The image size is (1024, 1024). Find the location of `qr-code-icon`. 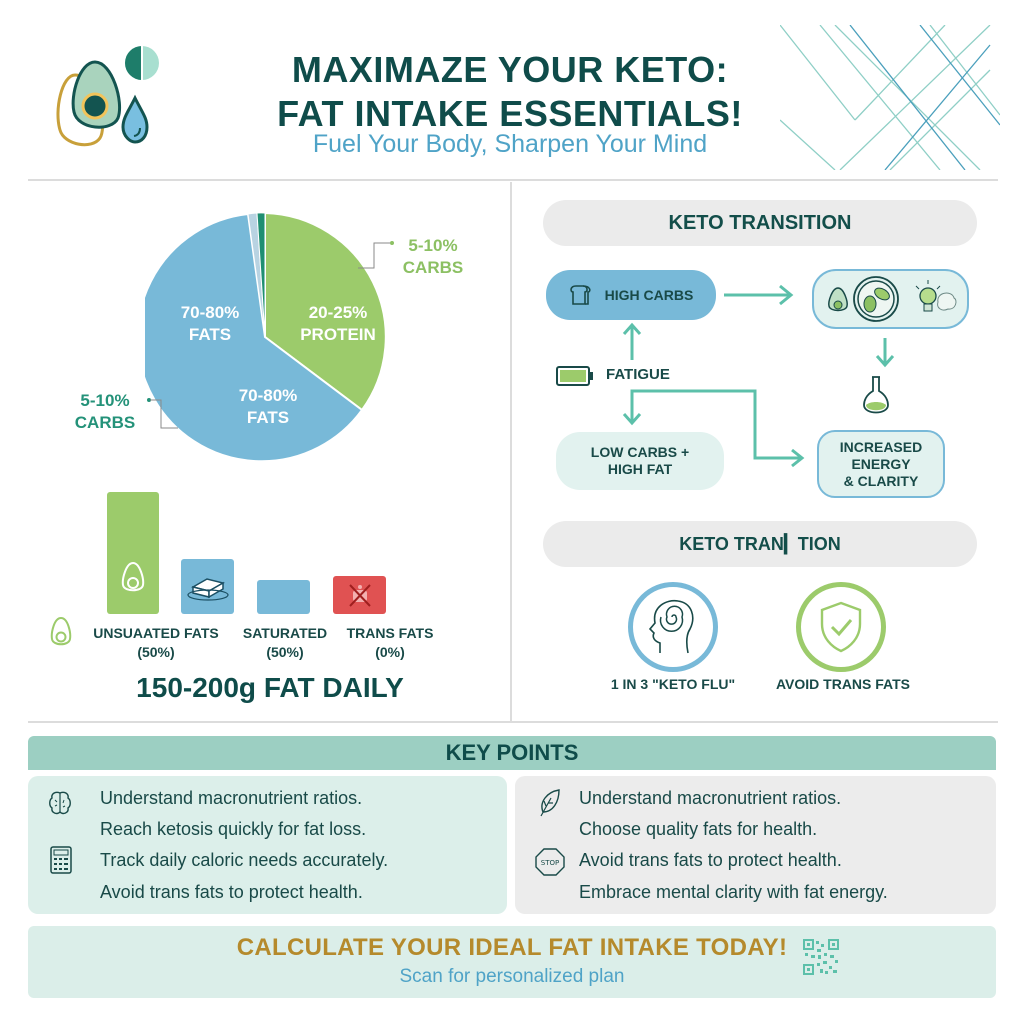

qr-code-icon is located at coordinates (821, 957).